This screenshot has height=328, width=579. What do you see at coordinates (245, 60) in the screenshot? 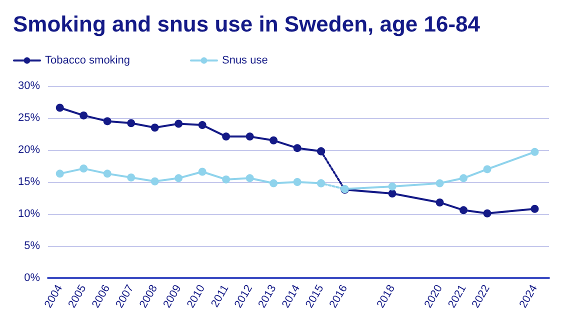
I see `legend-label: Snus use` at bounding box center [245, 60].